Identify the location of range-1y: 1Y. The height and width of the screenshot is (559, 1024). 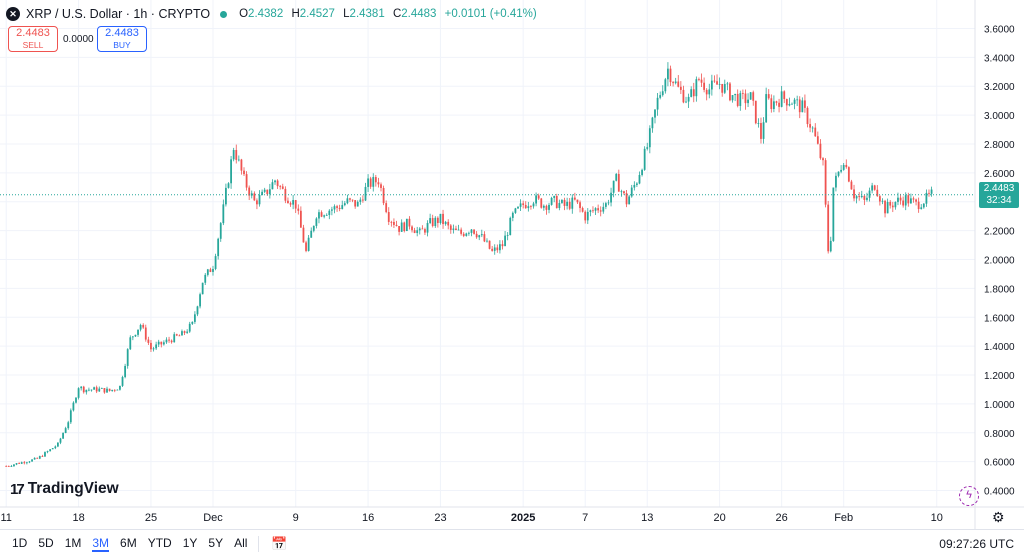
(190, 543).